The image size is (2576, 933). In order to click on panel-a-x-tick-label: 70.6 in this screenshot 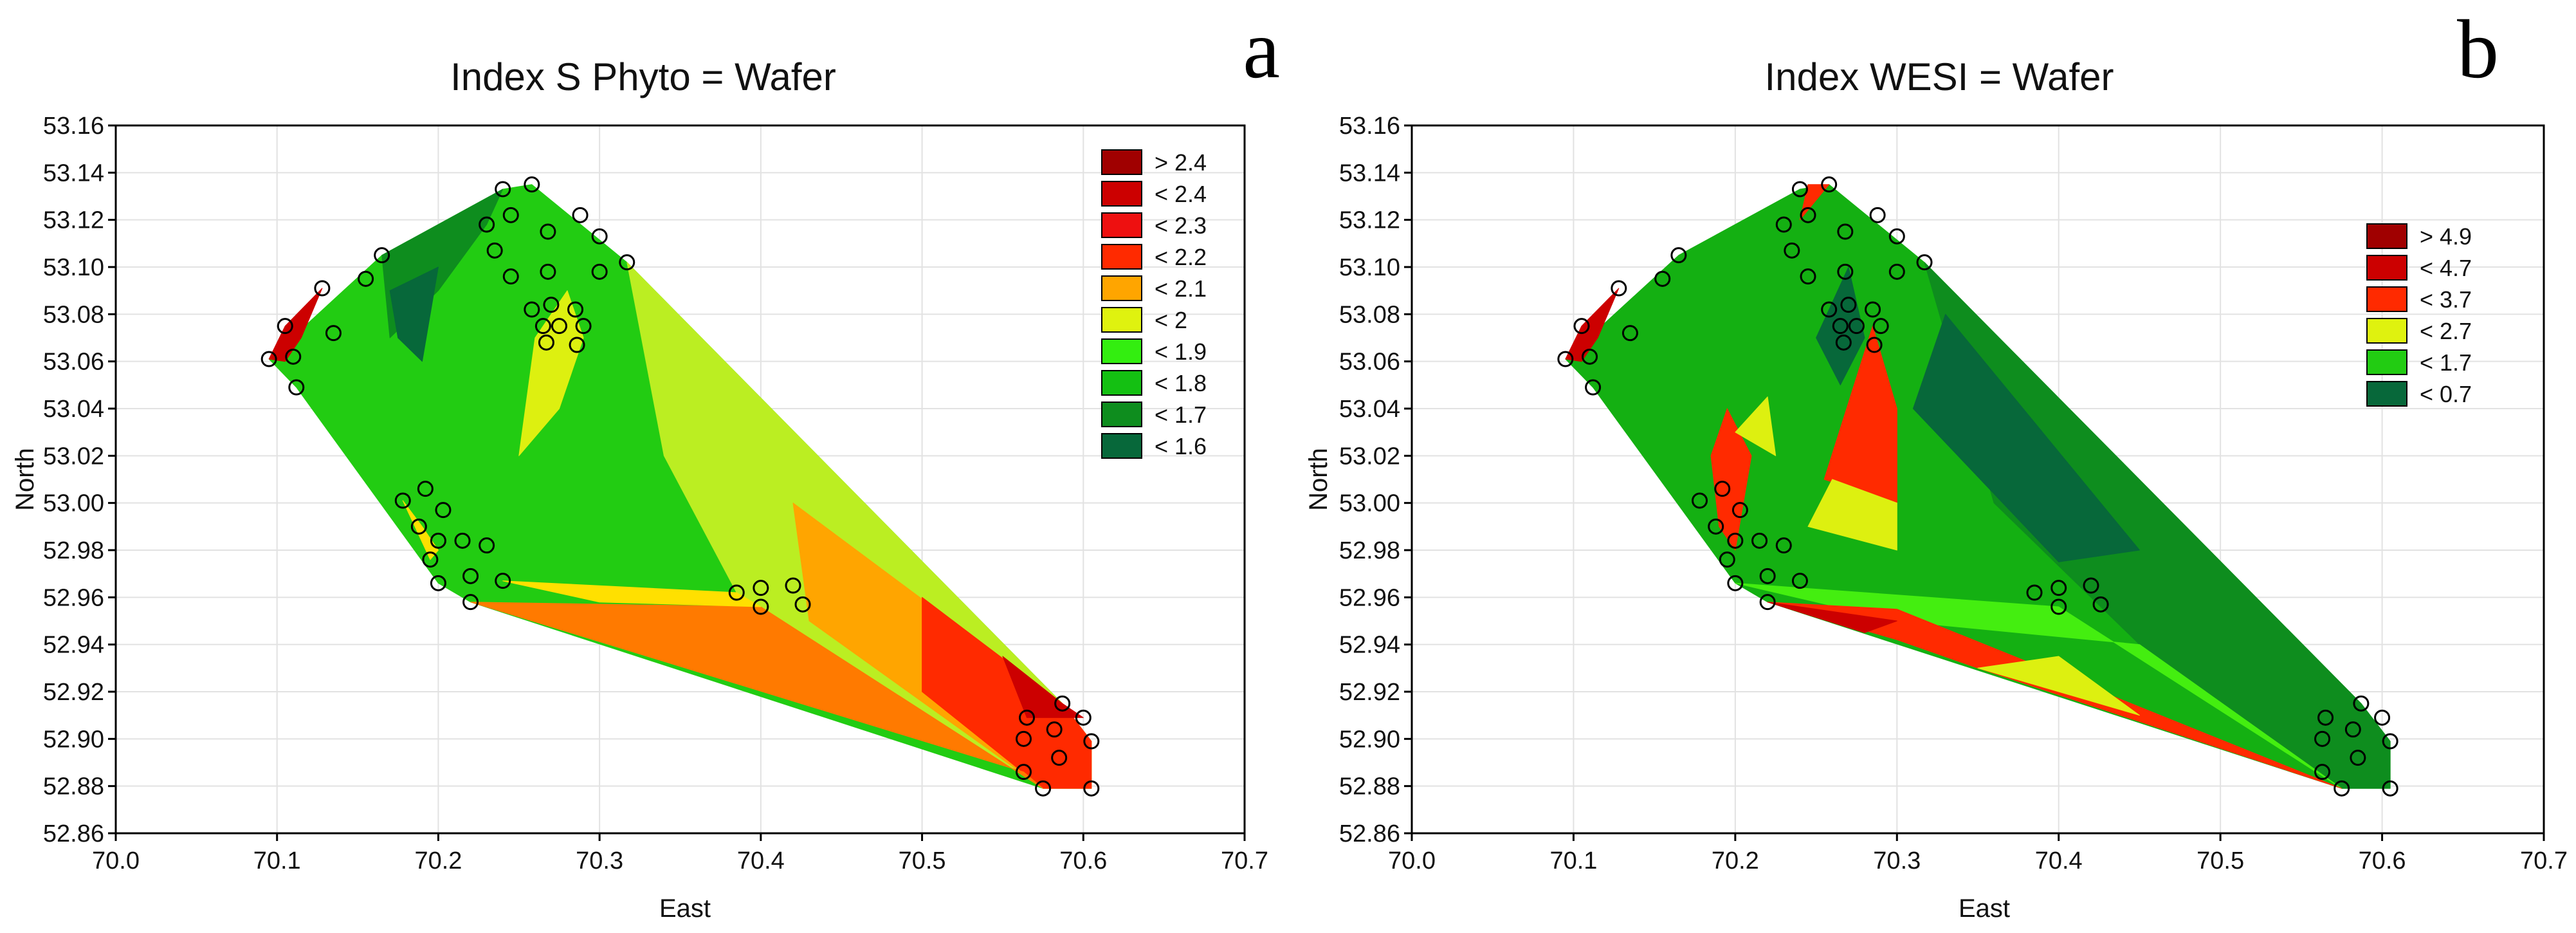, I will do `click(1083, 861)`.